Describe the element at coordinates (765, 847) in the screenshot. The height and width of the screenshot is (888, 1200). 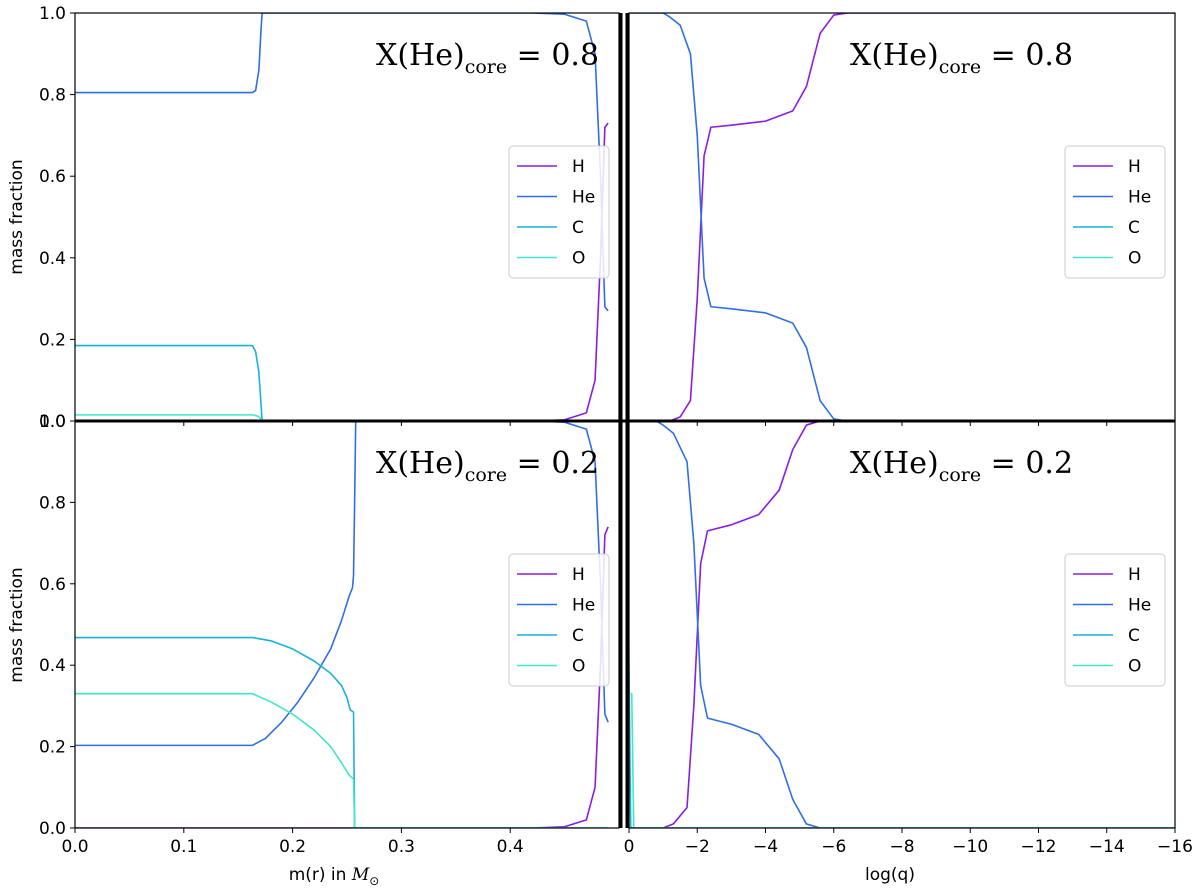
I see `x-tick-label: −4` at that location.